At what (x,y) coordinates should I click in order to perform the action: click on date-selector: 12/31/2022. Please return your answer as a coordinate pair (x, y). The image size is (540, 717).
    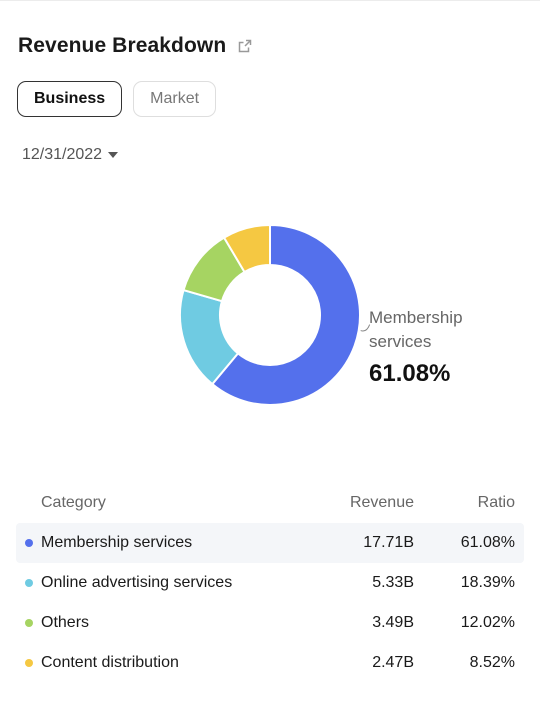
    Looking at the image, I should click on (70, 155).